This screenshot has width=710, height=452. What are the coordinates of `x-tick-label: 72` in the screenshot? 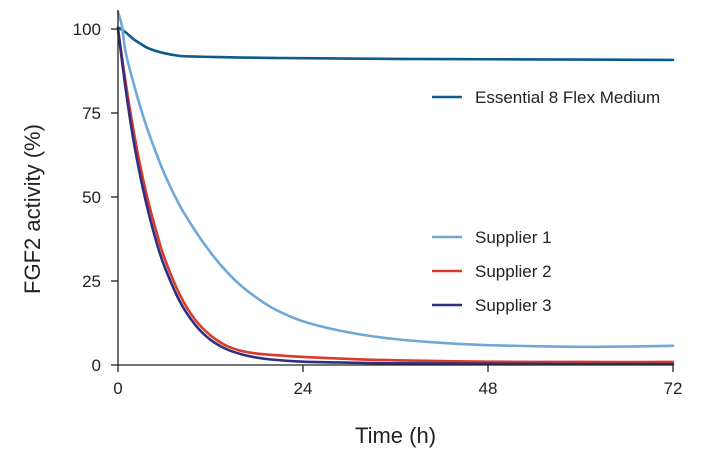 It's located at (673, 388).